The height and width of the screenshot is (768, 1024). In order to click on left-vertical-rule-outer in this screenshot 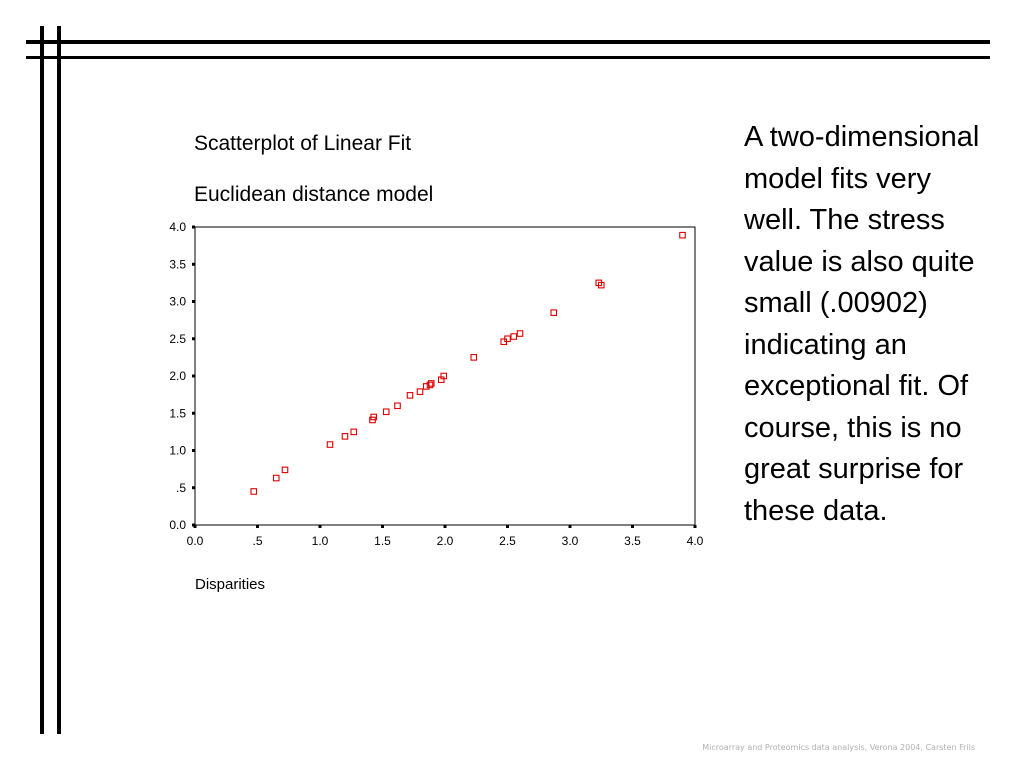, I will do `click(42, 380)`.